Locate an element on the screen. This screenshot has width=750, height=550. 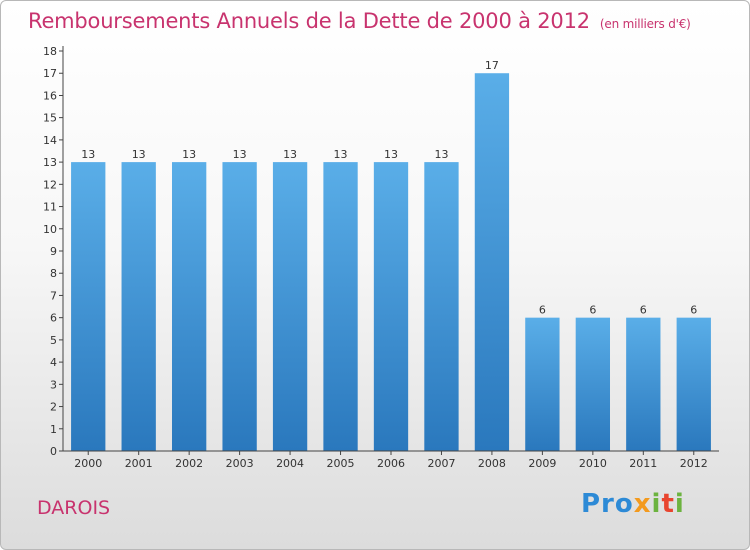
y-tick-label: 16 is located at coordinates (50, 95).